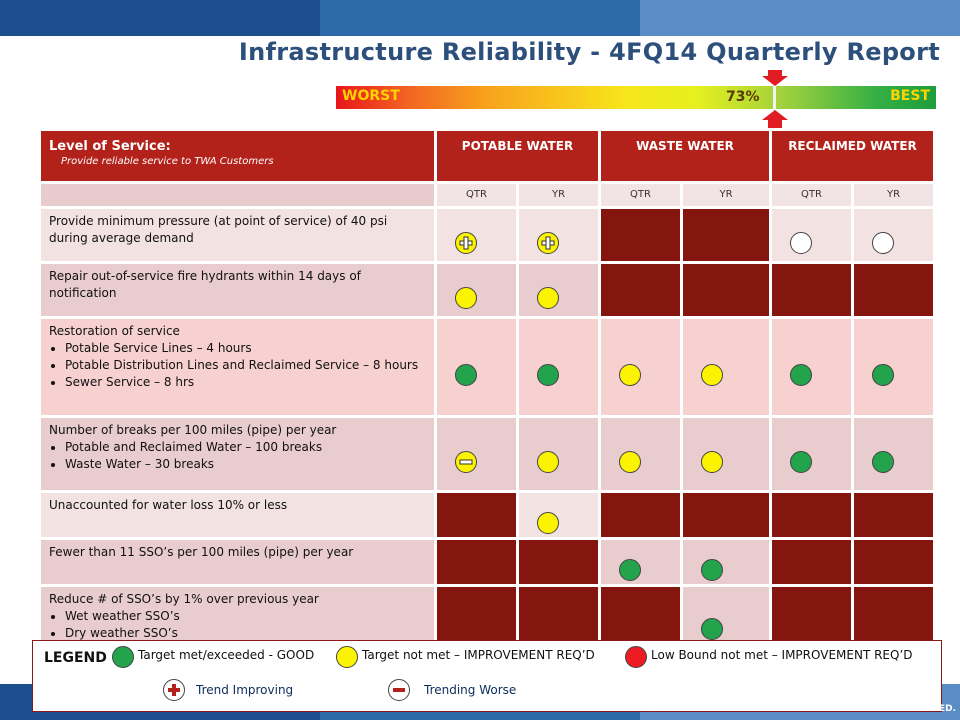  What do you see at coordinates (774, 98) in the screenshot?
I see `gauge-marker-line` at bounding box center [774, 98].